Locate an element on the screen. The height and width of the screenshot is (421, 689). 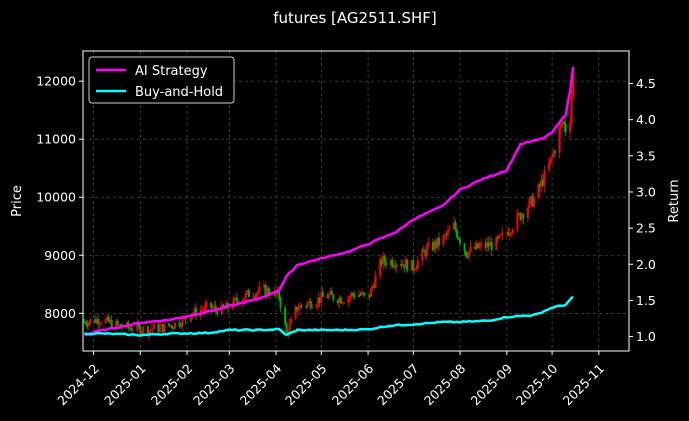
y-axis-label-left: Price is located at coordinates (17, 201).